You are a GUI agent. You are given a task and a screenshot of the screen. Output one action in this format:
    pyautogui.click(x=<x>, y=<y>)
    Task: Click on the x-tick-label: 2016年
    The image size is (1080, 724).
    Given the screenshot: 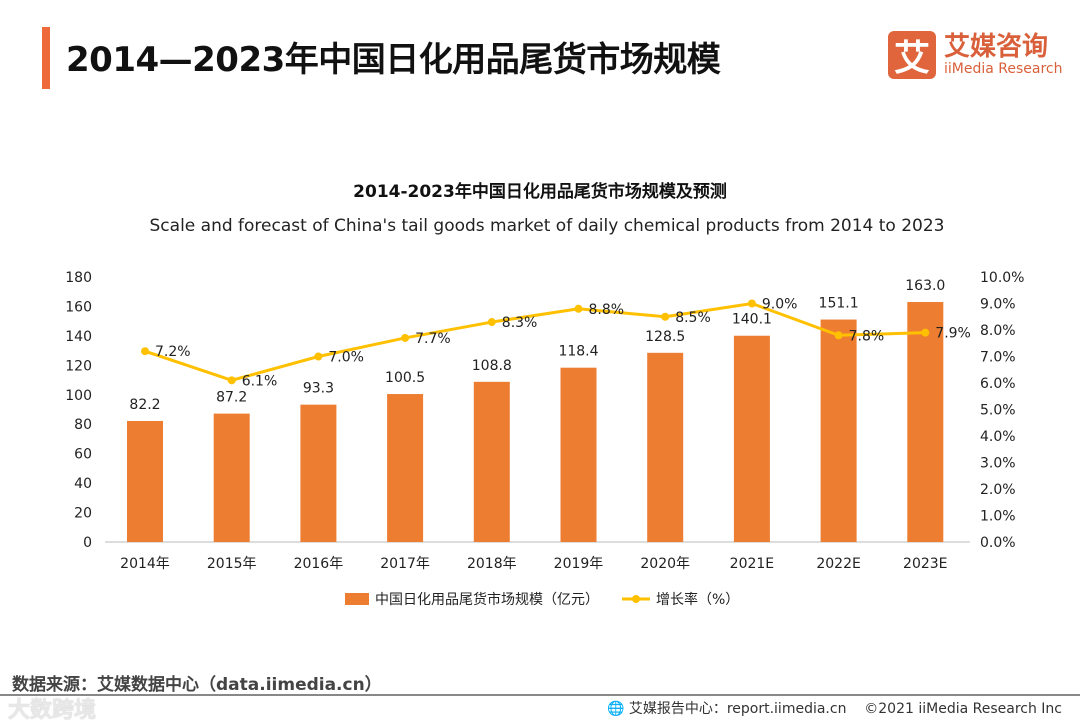 What is the action you would take?
    pyautogui.click(x=319, y=564)
    